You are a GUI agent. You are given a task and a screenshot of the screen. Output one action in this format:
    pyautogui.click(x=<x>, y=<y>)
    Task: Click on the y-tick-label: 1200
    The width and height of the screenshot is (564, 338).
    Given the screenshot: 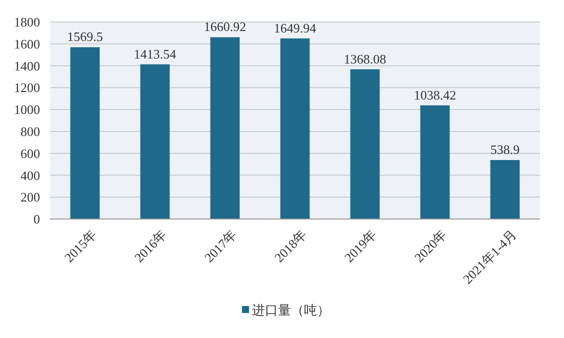 What is the action you would take?
    pyautogui.click(x=27, y=88)
    